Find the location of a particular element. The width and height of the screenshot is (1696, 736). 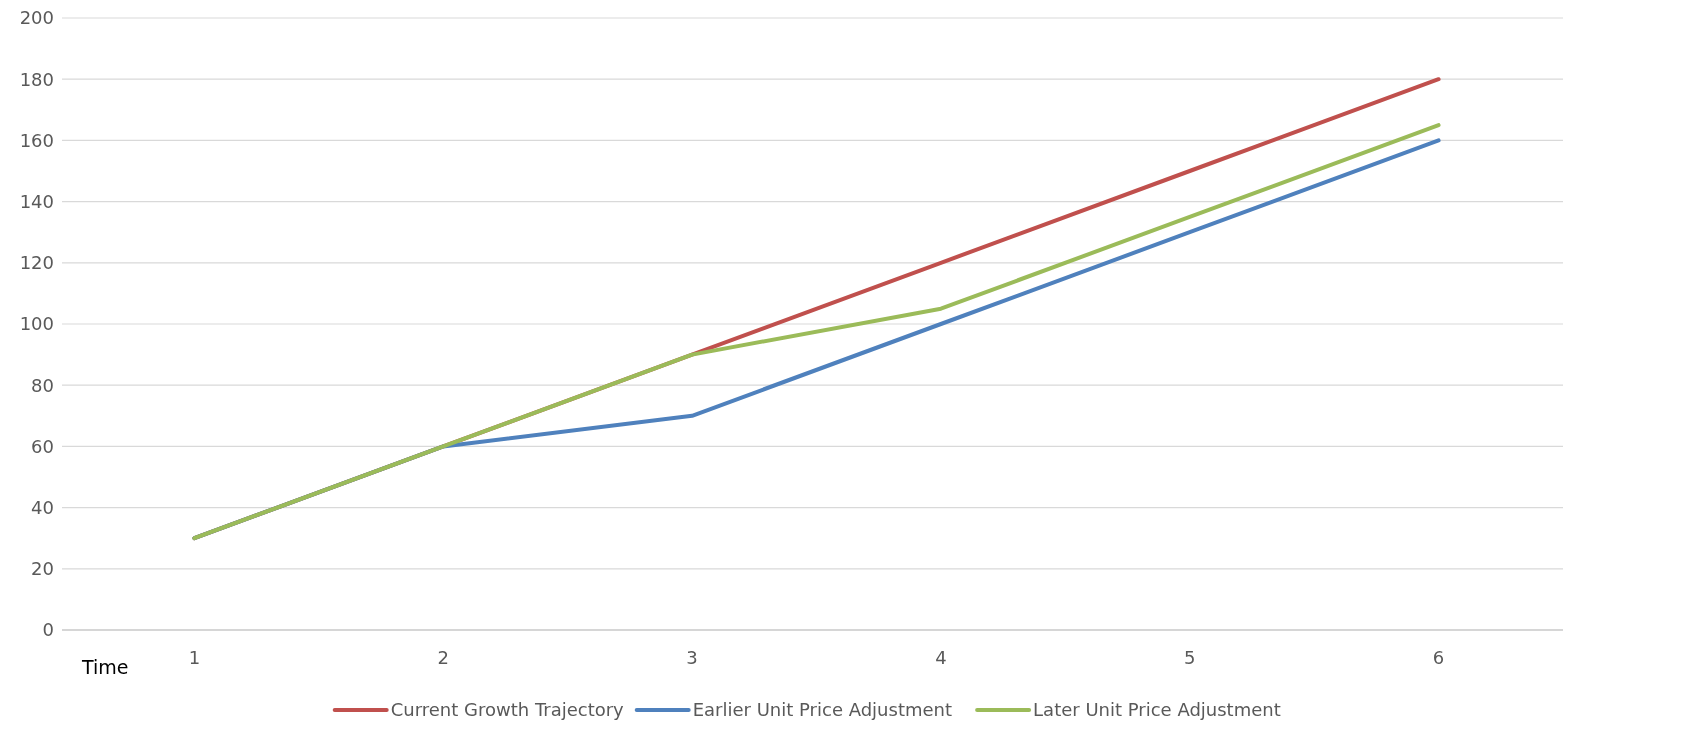

y-tick-label: 120 is located at coordinates (36, 263).